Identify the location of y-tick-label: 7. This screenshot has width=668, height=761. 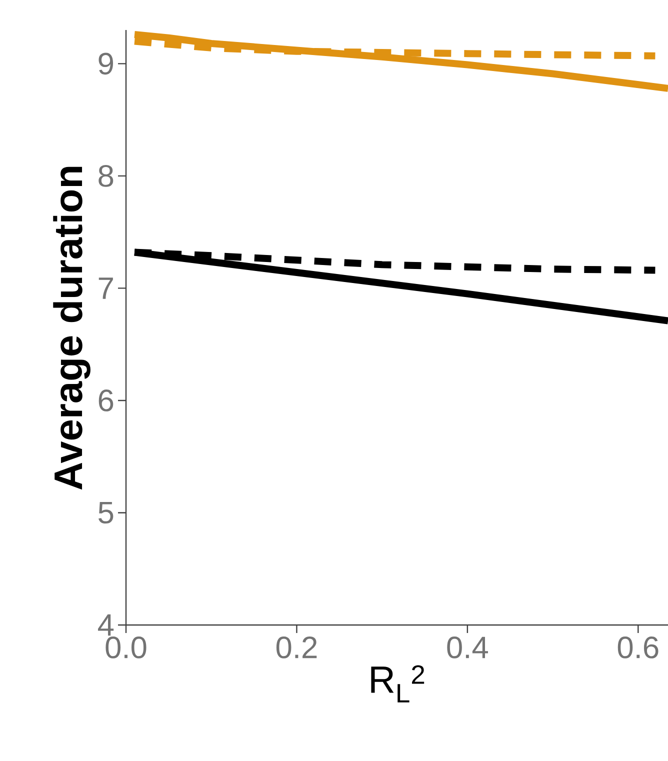
(105, 288).